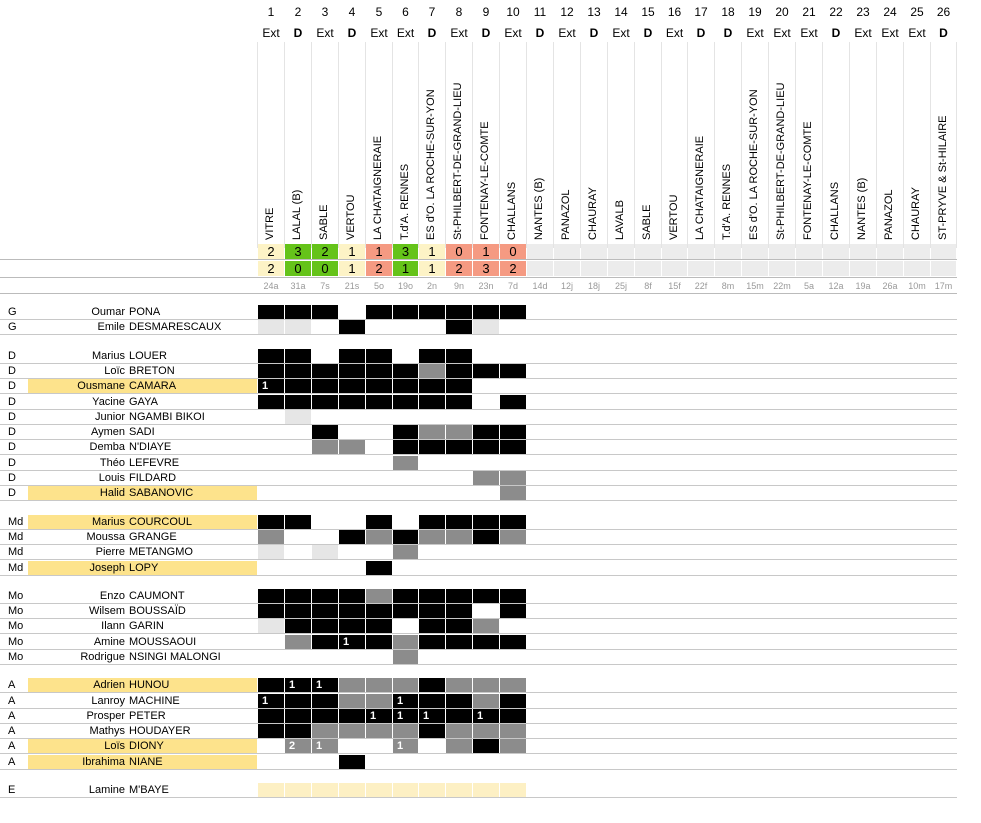 This screenshot has width=981, height=823. Describe the element at coordinates (648, 144) in the screenshot. I see `opponent-header: SABLE` at that location.